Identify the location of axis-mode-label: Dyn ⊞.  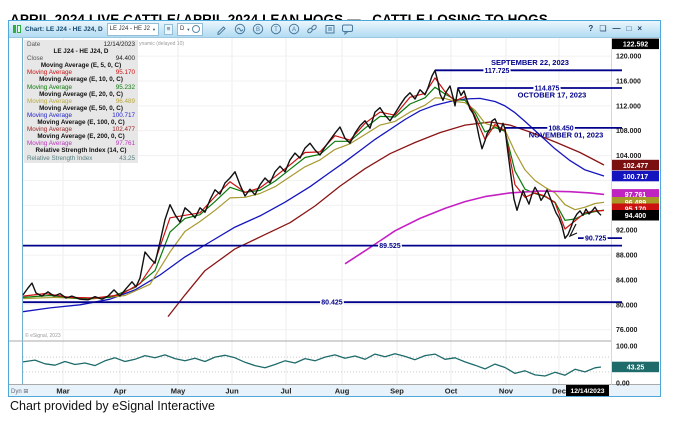
(20, 392).